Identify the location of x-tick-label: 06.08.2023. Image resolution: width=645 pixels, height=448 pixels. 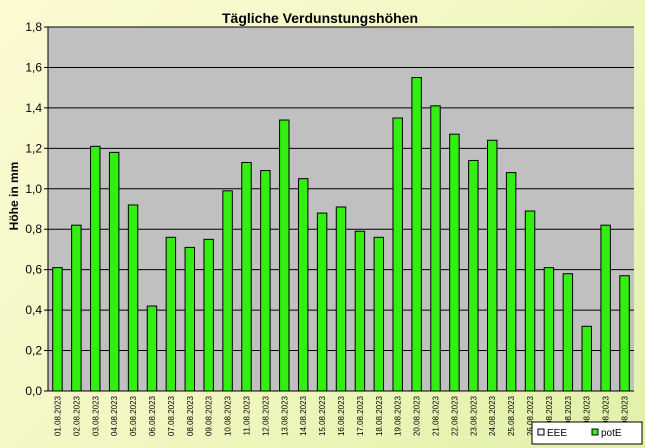
(152, 415).